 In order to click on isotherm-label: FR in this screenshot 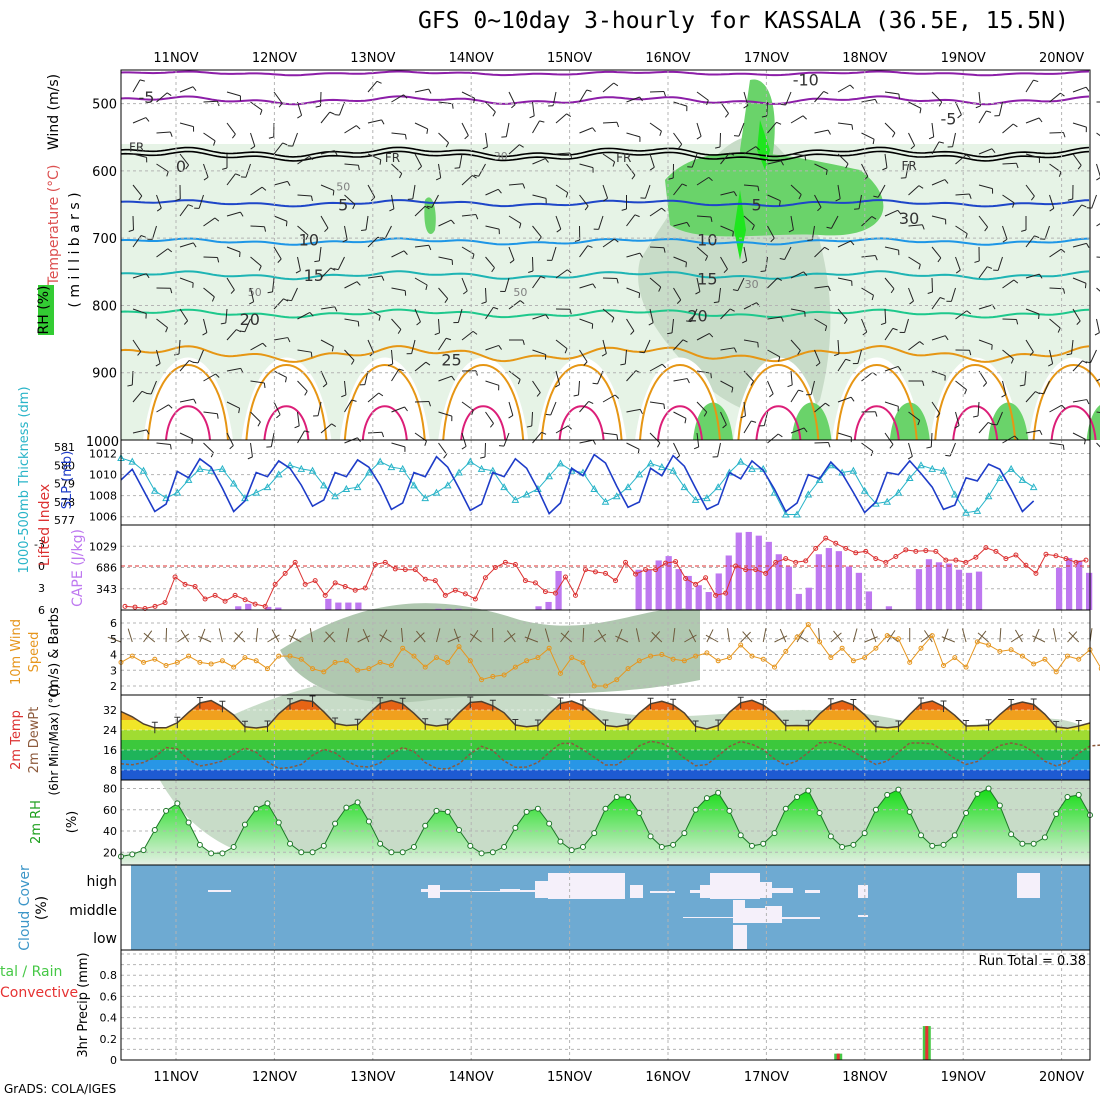, I will do `click(623, 158)`.